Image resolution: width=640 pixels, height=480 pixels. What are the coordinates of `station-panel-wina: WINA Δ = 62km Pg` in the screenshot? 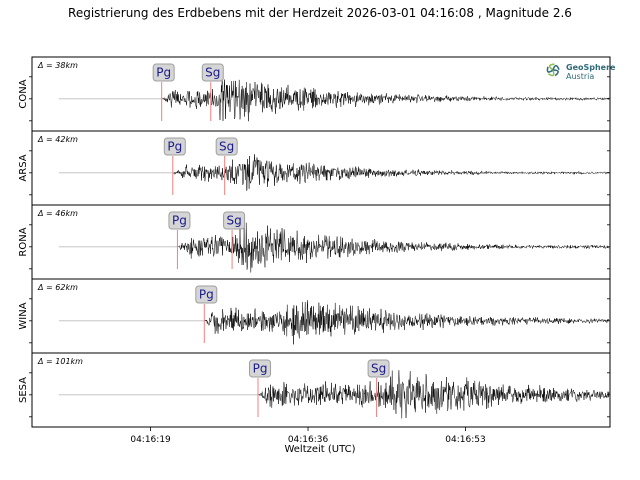 It's located at (314, 316).